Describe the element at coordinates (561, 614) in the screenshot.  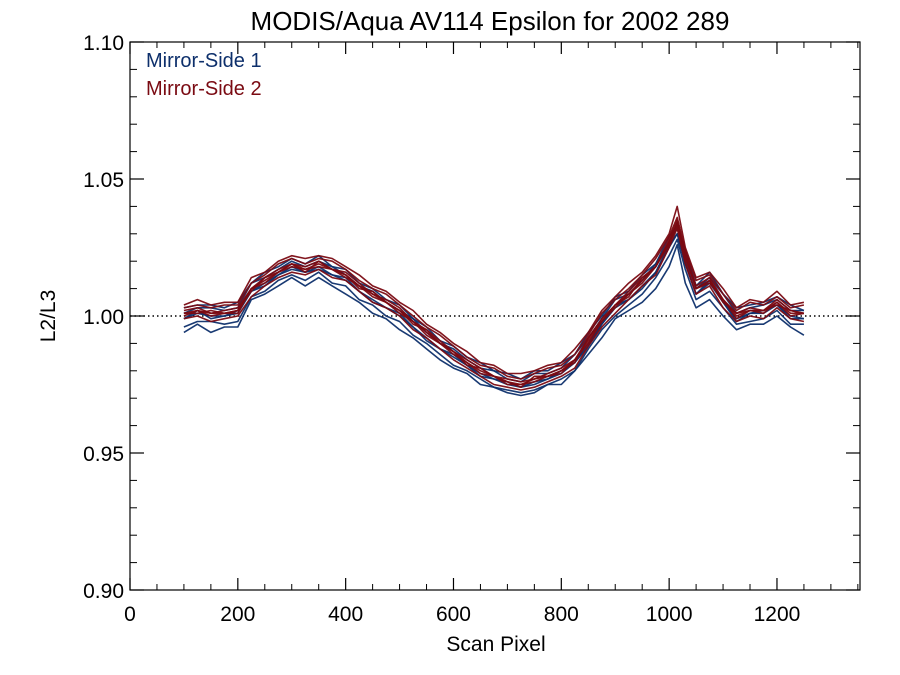
I see `x-tick-label: 800` at that location.